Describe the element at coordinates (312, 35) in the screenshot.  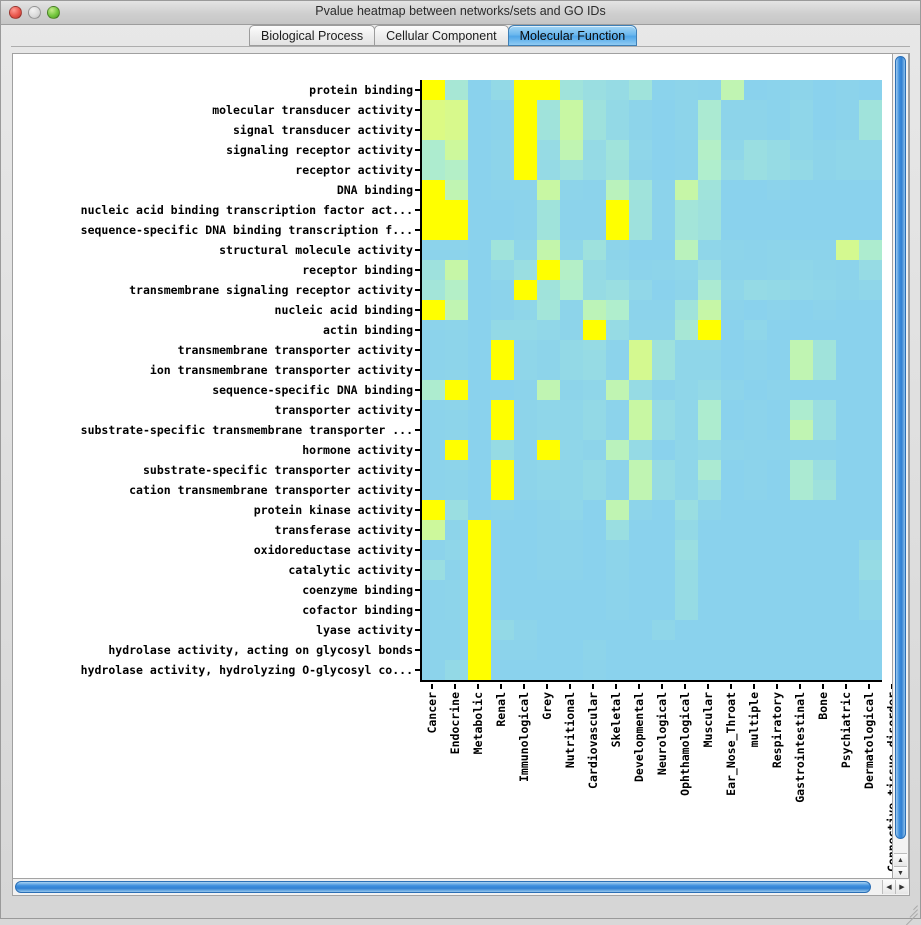
I see `tab-biological-process: Biological Process` at that location.